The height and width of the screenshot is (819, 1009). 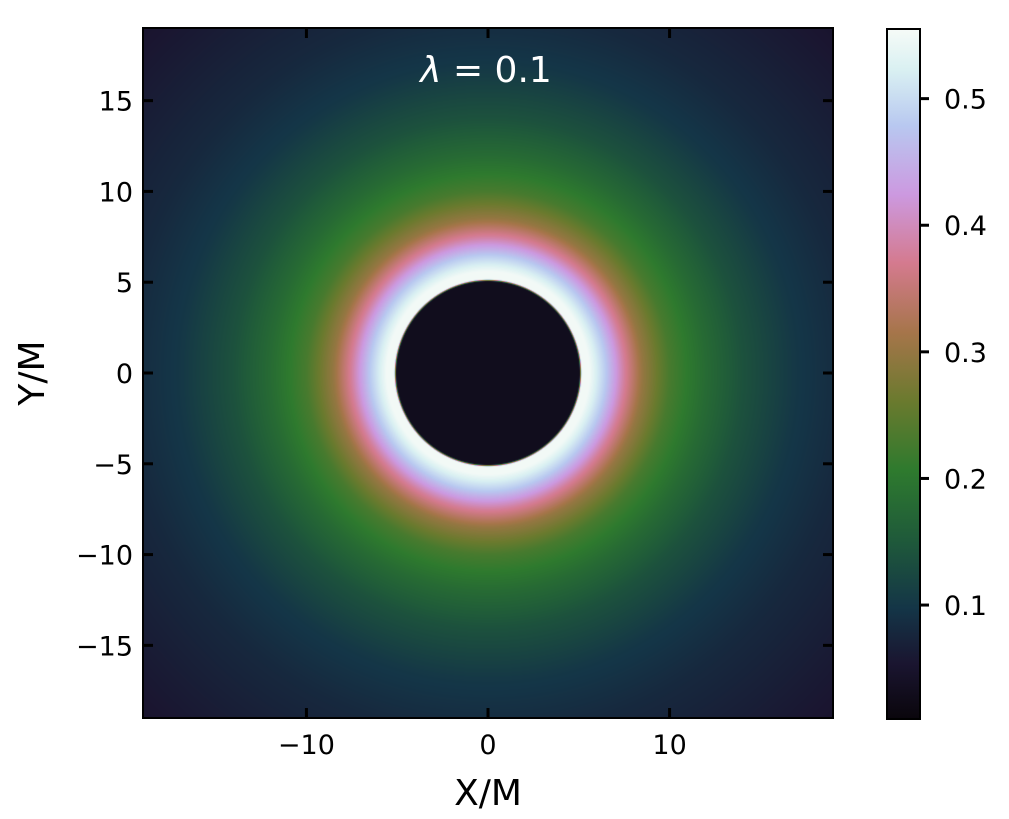 I want to click on x-tick-label: 0, so click(x=487, y=745).